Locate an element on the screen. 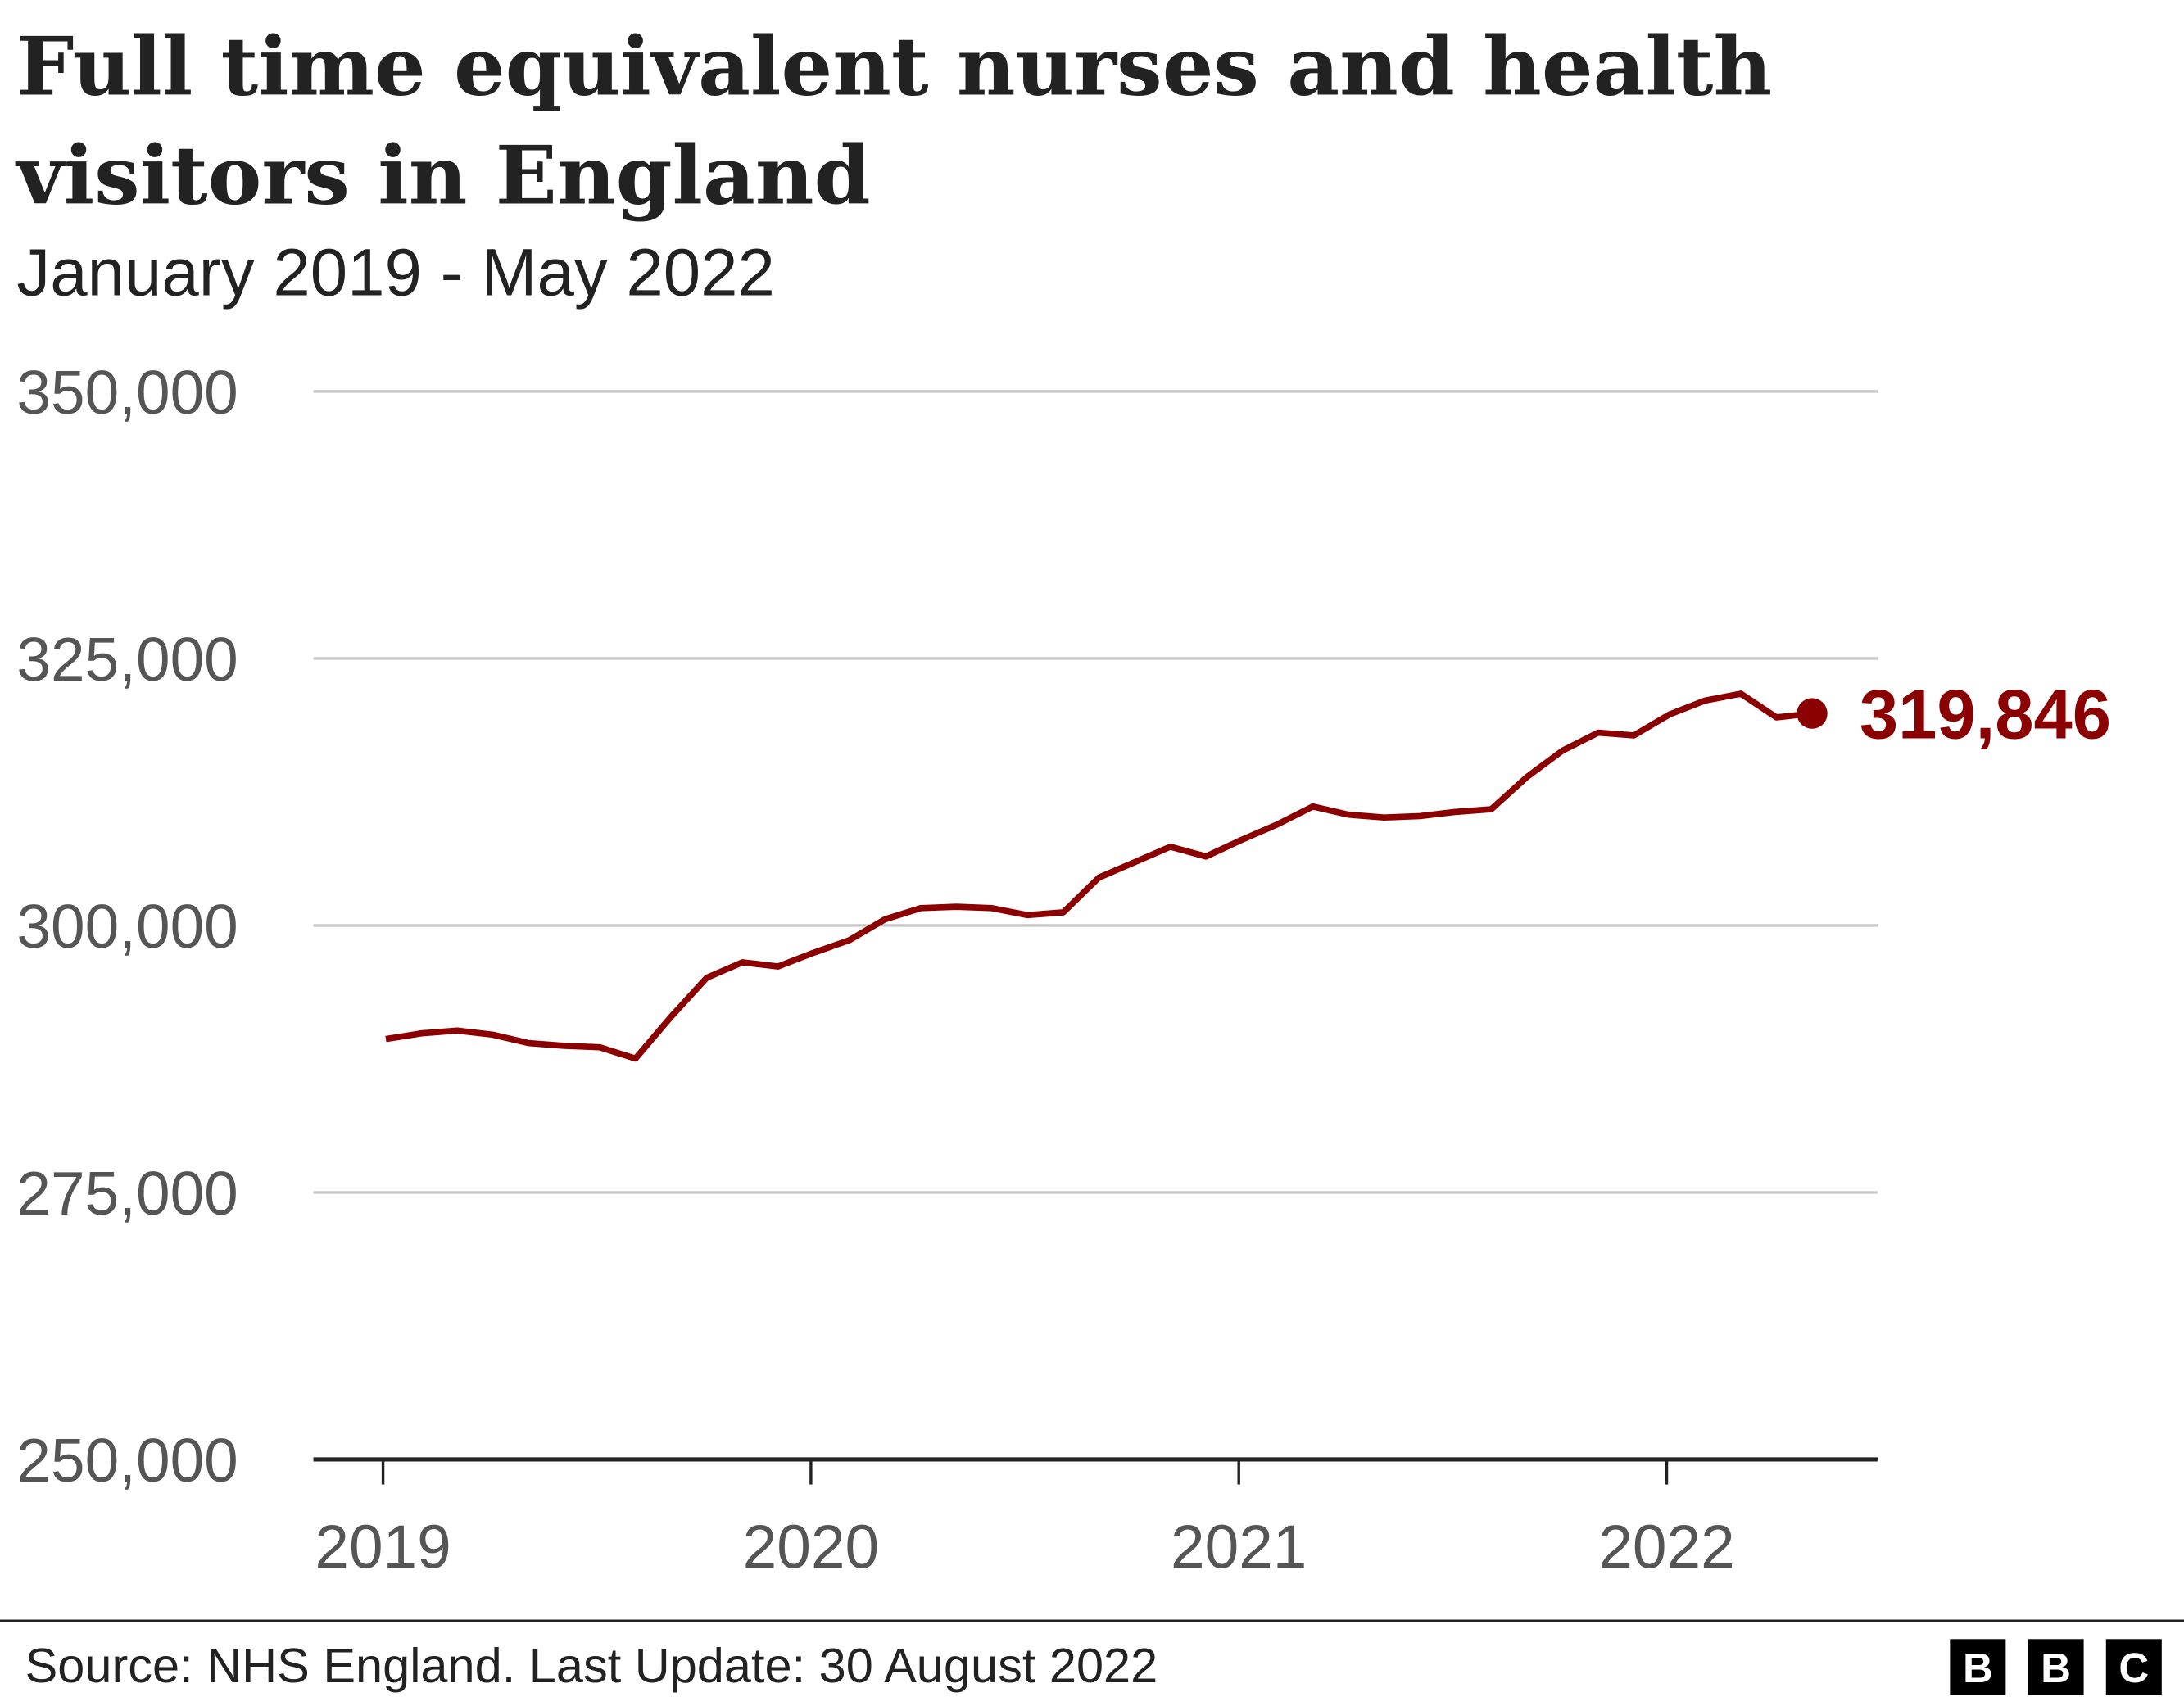 The width and height of the screenshot is (2184, 1706). y-tick-label: 250,000 is located at coordinates (127, 1460).